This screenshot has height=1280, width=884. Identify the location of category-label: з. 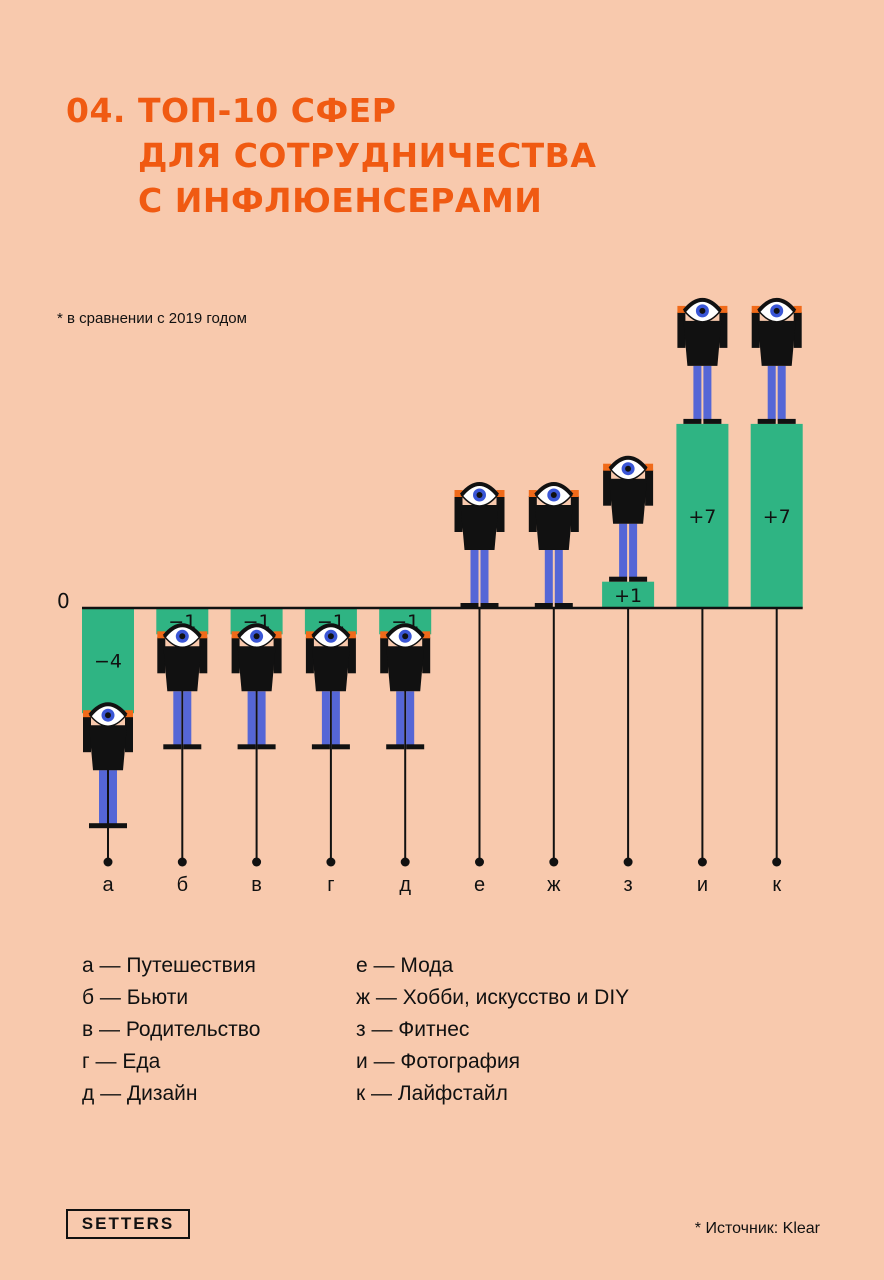
(628, 885).